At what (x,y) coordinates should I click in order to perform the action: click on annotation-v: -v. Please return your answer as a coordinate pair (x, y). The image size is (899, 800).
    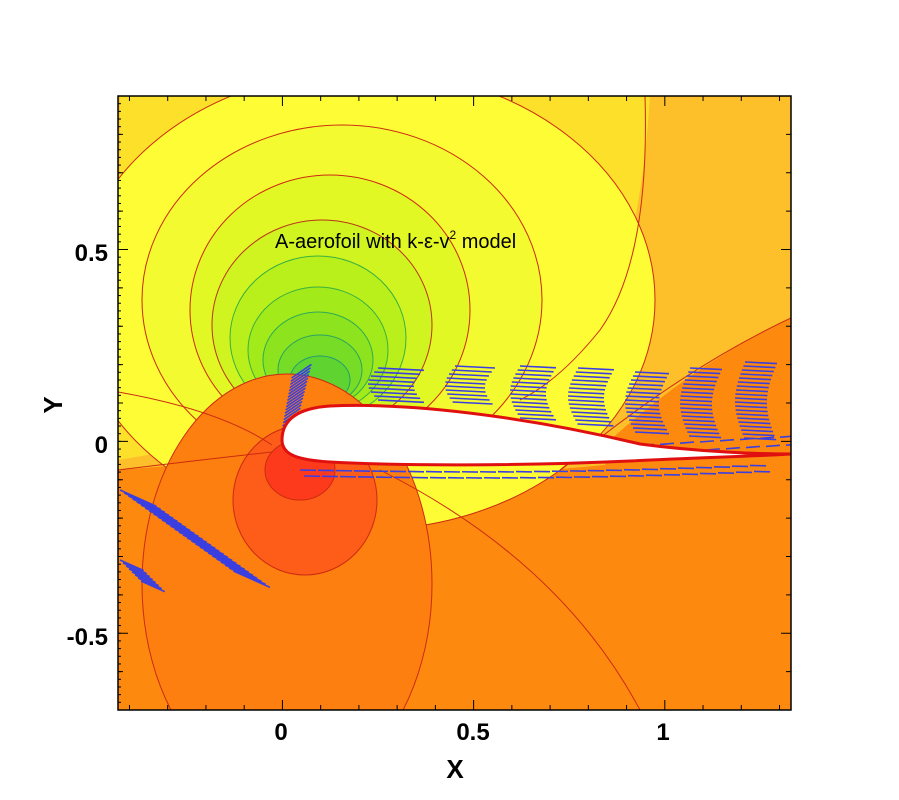
    Looking at the image, I should click on (441, 242).